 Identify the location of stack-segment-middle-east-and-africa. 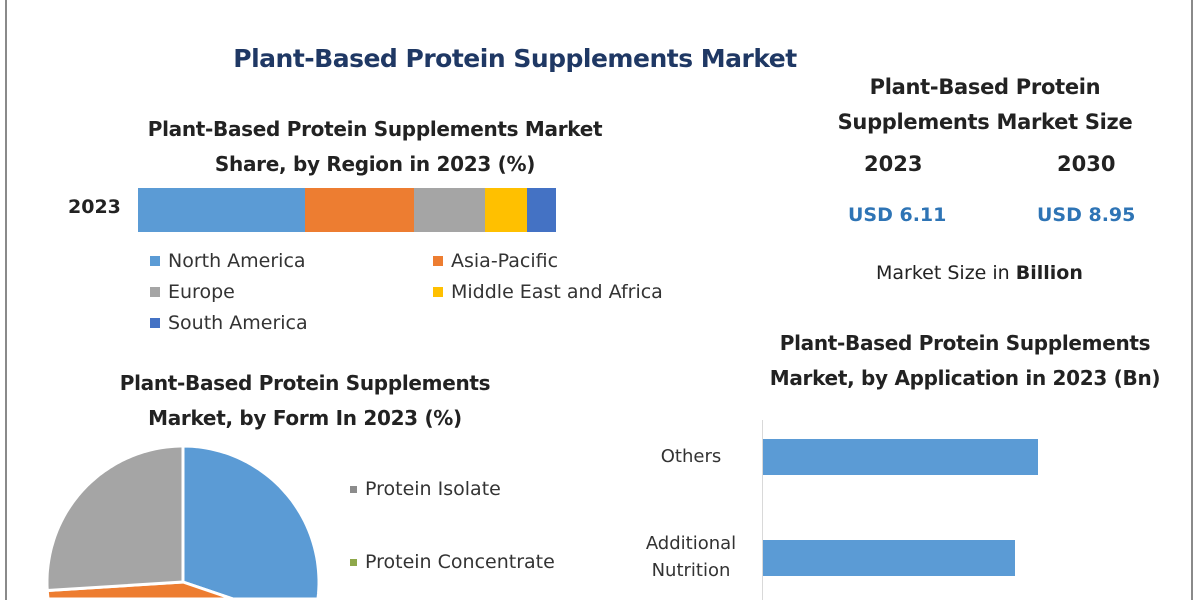
(505, 210).